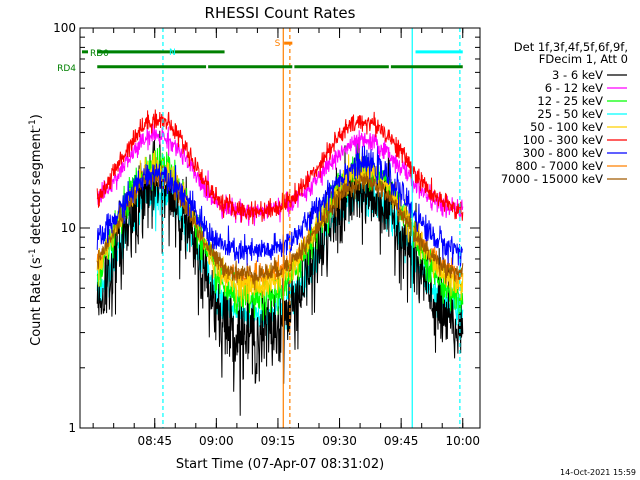 This screenshot has width=640, height=480. Describe the element at coordinates (172, 53) in the screenshot. I see `flag-label-n: N` at that location.